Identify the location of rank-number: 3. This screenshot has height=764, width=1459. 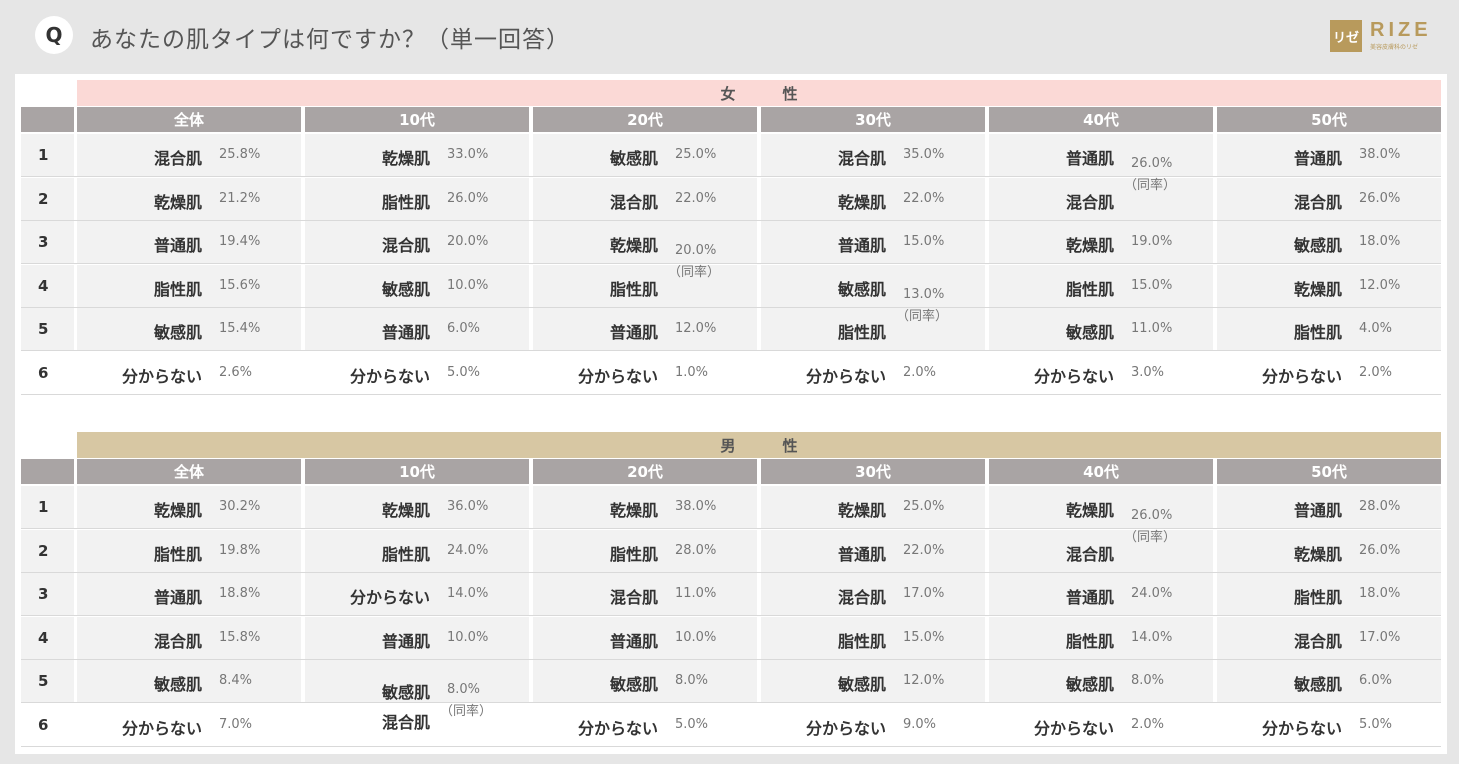
(47, 594).